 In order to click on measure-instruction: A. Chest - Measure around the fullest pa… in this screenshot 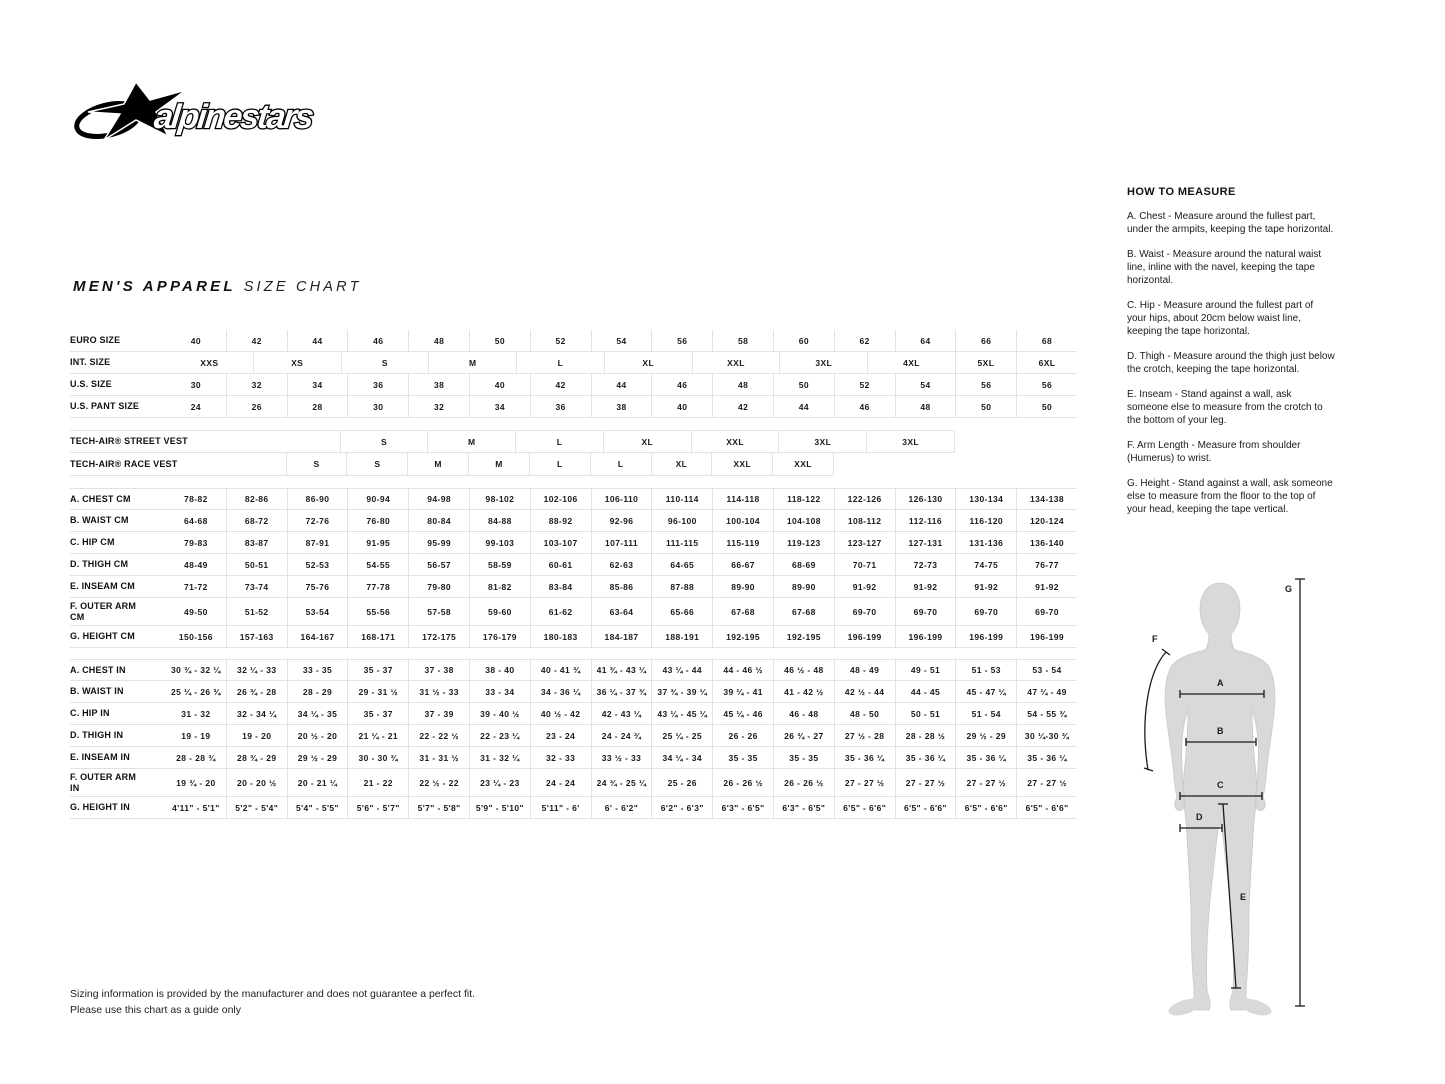, I will do `click(1230, 223)`.